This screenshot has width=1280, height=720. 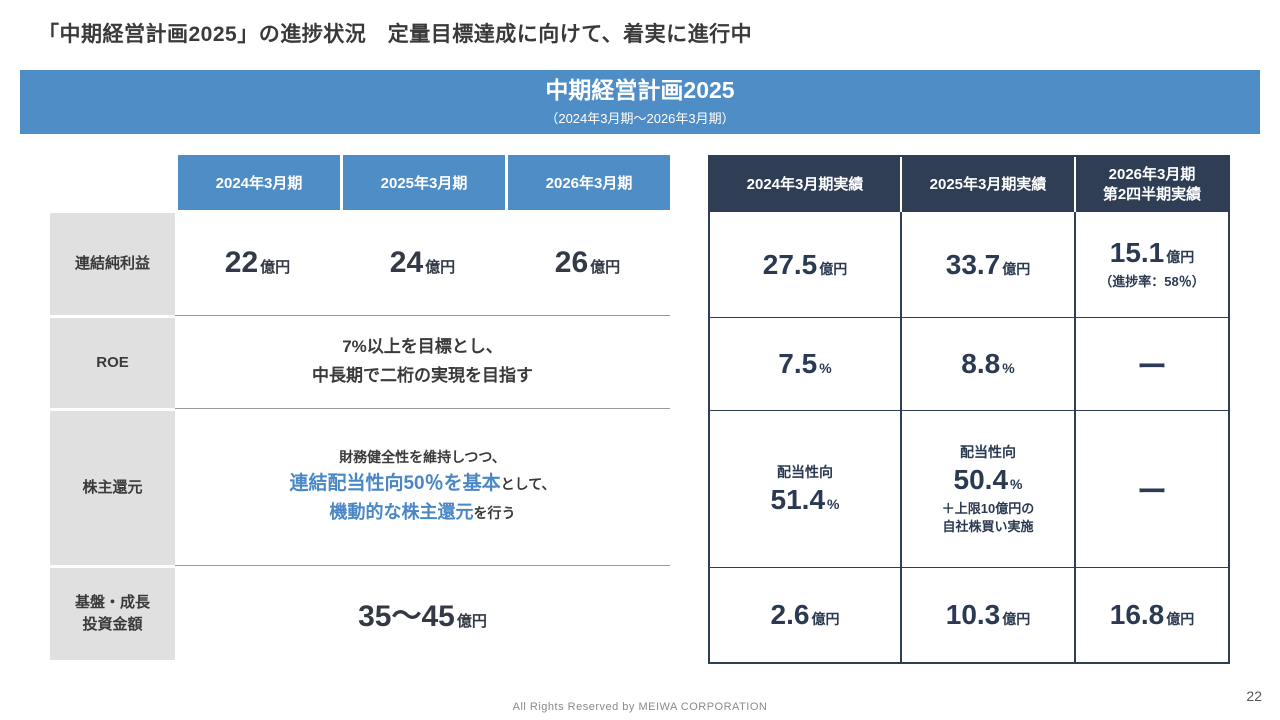 I want to click on row-label-investment: 基盤・成長 投資金額, so click(x=112, y=612).